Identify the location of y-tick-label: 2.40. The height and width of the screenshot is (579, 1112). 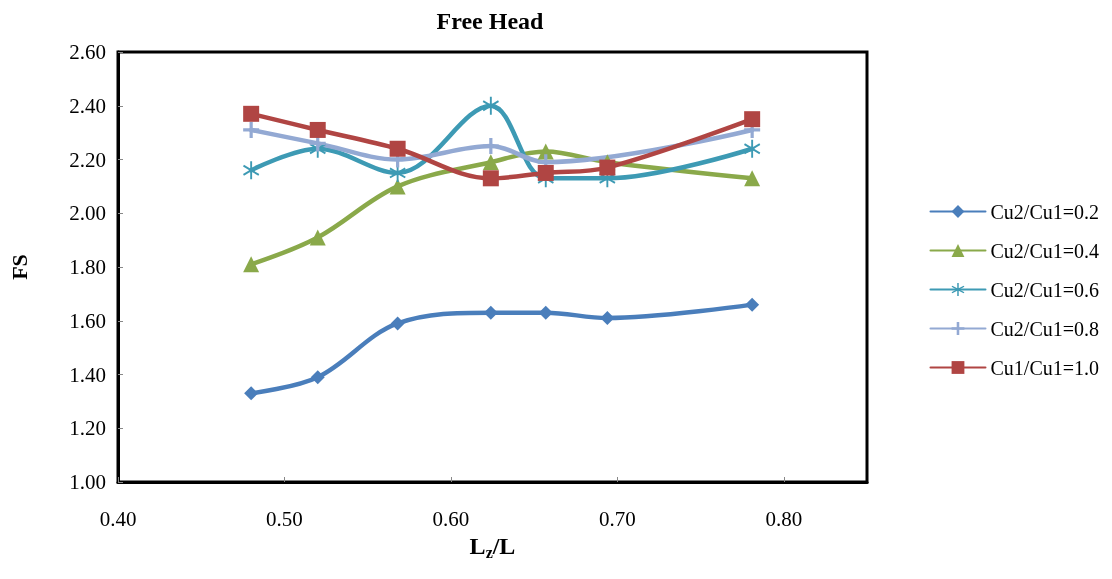
(87, 105).